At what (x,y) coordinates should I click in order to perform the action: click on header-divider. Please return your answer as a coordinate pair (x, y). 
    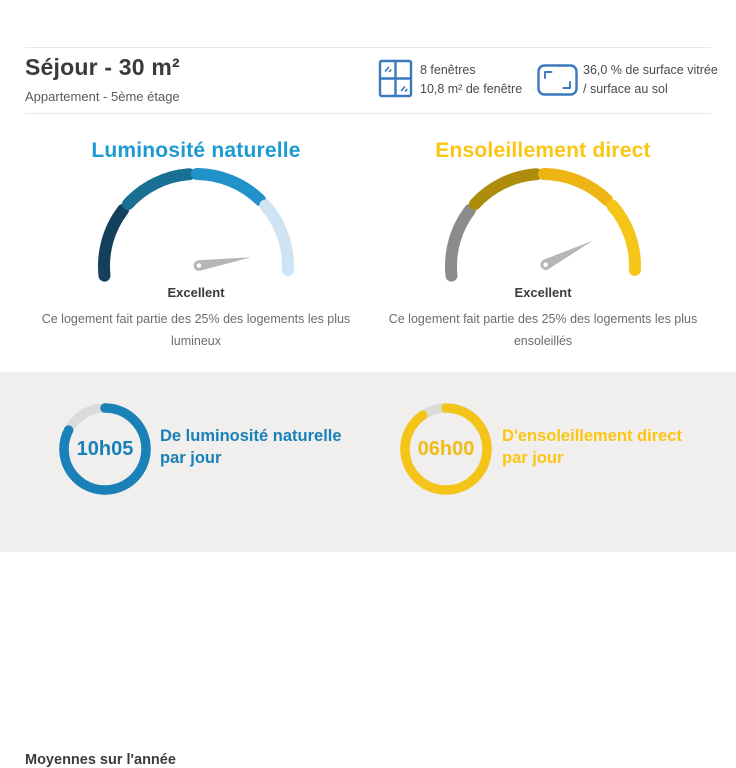
    Looking at the image, I should click on (368, 113).